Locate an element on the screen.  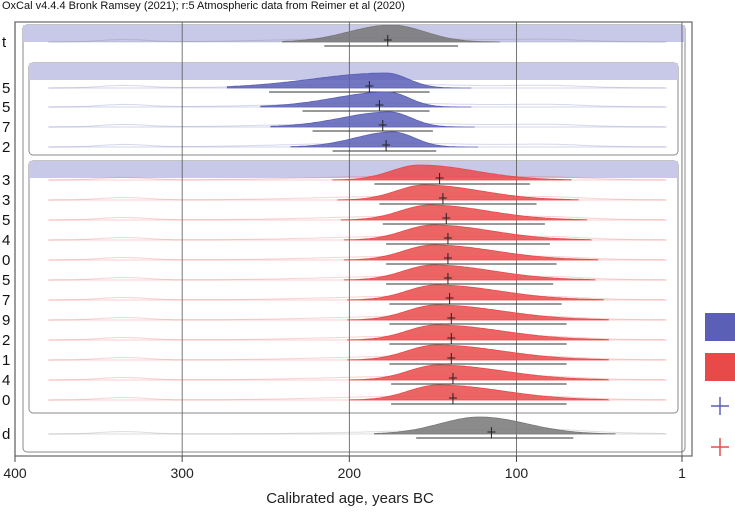
row-label: t is located at coordinates (4, 42).